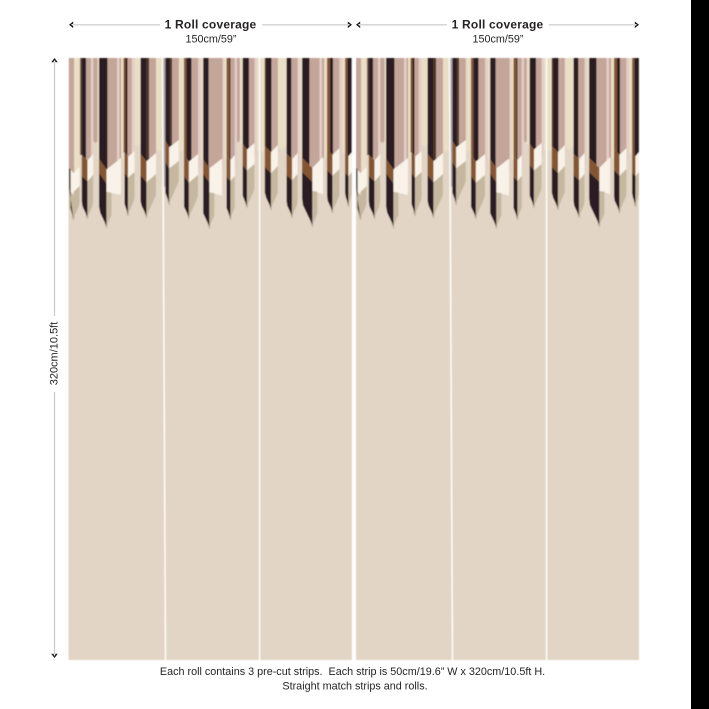 This screenshot has height=709, width=709. What do you see at coordinates (354, 687) in the screenshot?
I see `svg-text:Straight match strips and roll: Straight match strips and rolls.` at bounding box center [354, 687].